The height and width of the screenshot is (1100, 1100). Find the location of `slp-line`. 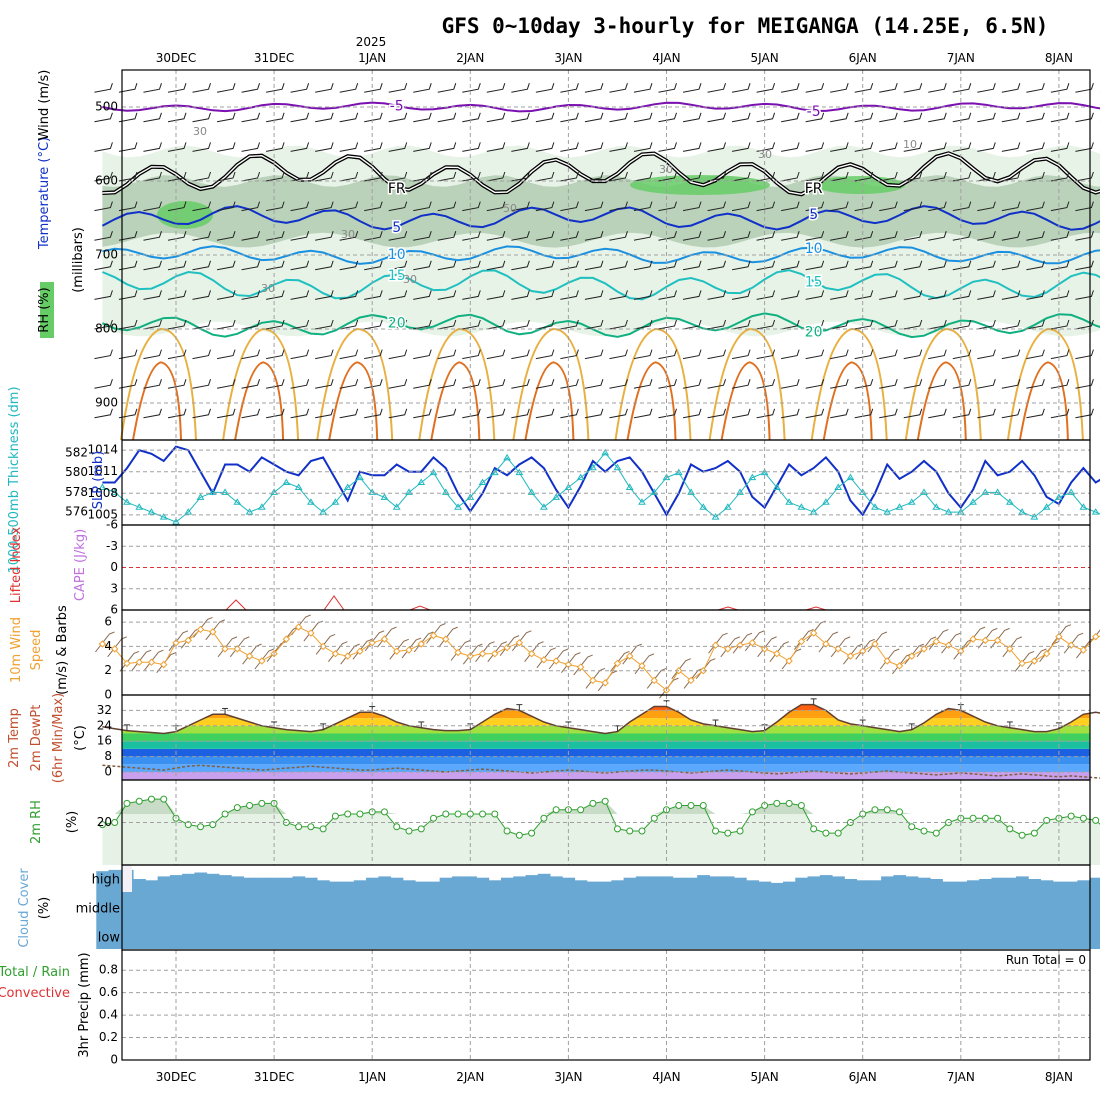

slp-line is located at coordinates (601, 481).